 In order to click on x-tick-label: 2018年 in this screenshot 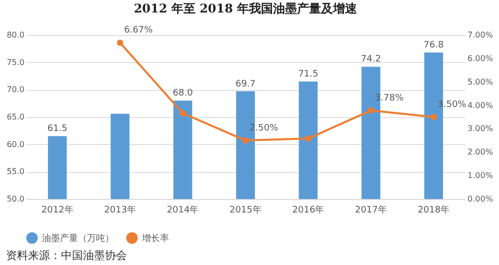, I will do `click(434, 210)`.